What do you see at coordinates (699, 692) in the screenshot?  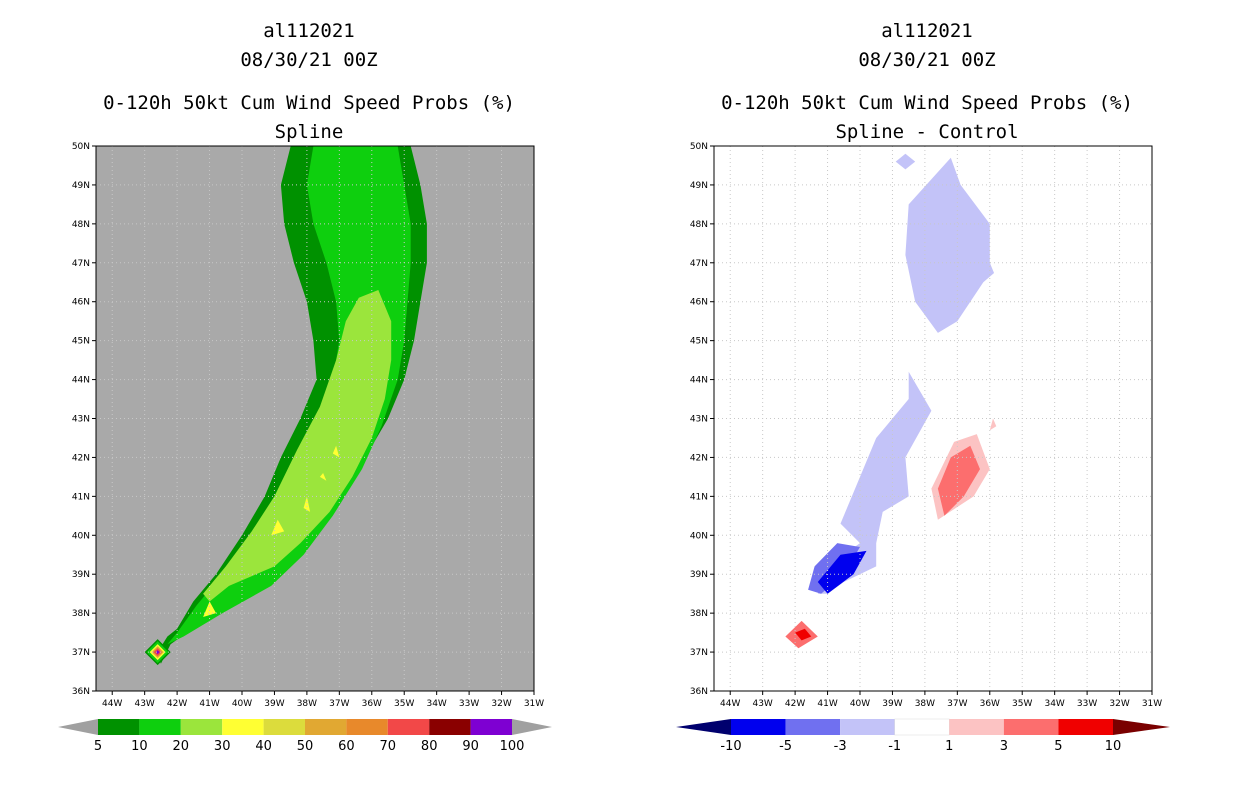 I see `right-y-tick-label-0: 36N` at bounding box center [699, 692].